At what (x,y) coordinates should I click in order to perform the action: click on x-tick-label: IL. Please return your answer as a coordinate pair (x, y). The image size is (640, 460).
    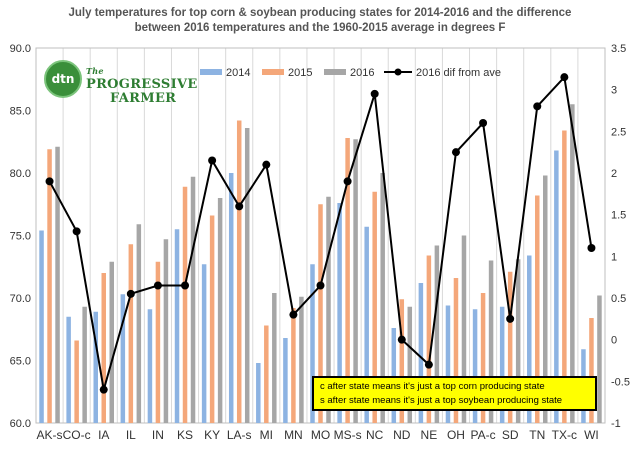
    Looking at the image, I should click on (131, 435).